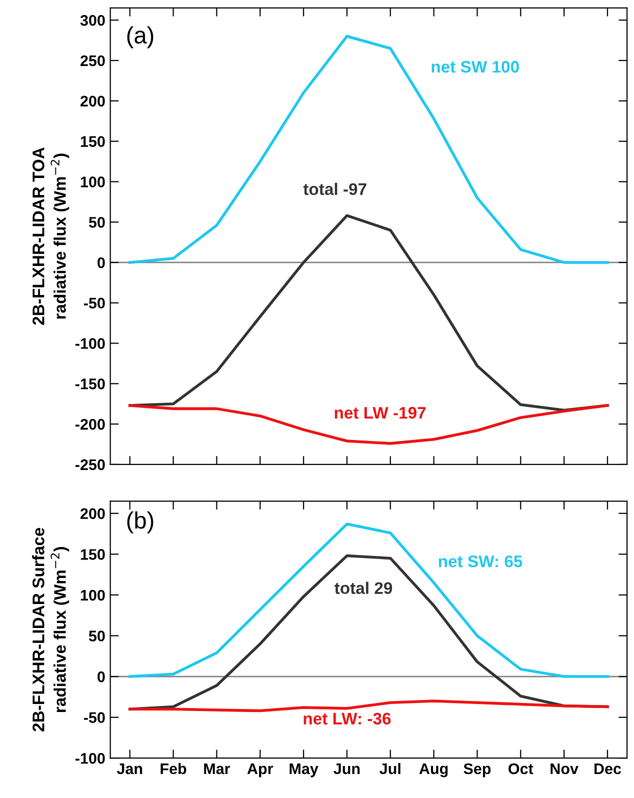 This screenshot has width=634, height=798. What do you see at coordinates (380, 412) in the screenshot?
I see `series-label: net LW -197` at bounding box center [380, 412].